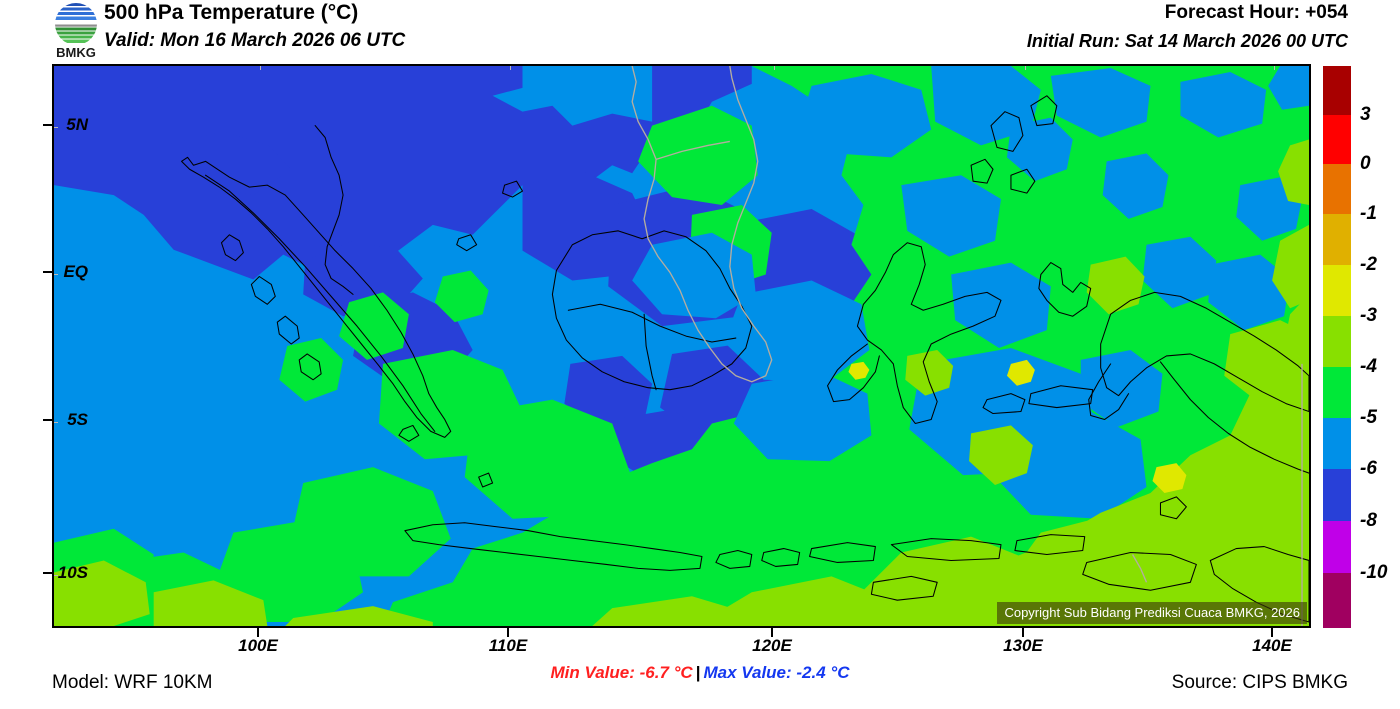 This screenshot has width=1400, height=709. Describe the element at coordinates (1256, 12) in the screenshot. I see `forecast-hour-label: Forecast Hour: +054` at that location.